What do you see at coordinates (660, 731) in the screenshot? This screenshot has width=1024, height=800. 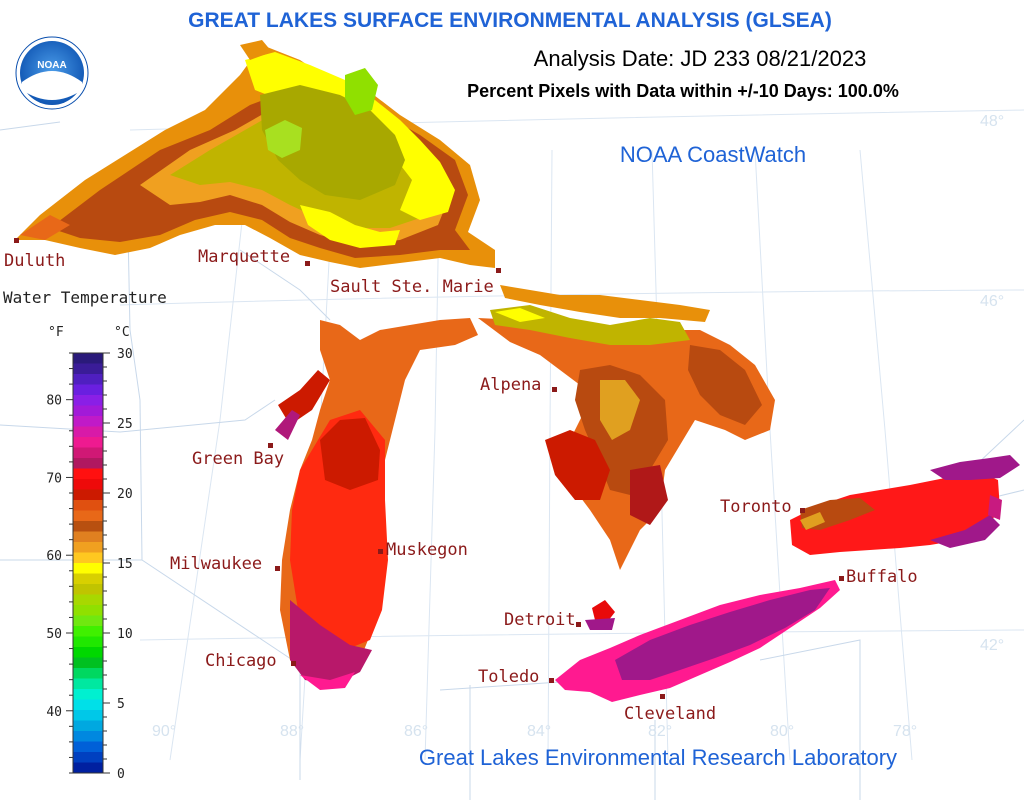 I see `lon-label: 82°` at bounding box center [660, 731].